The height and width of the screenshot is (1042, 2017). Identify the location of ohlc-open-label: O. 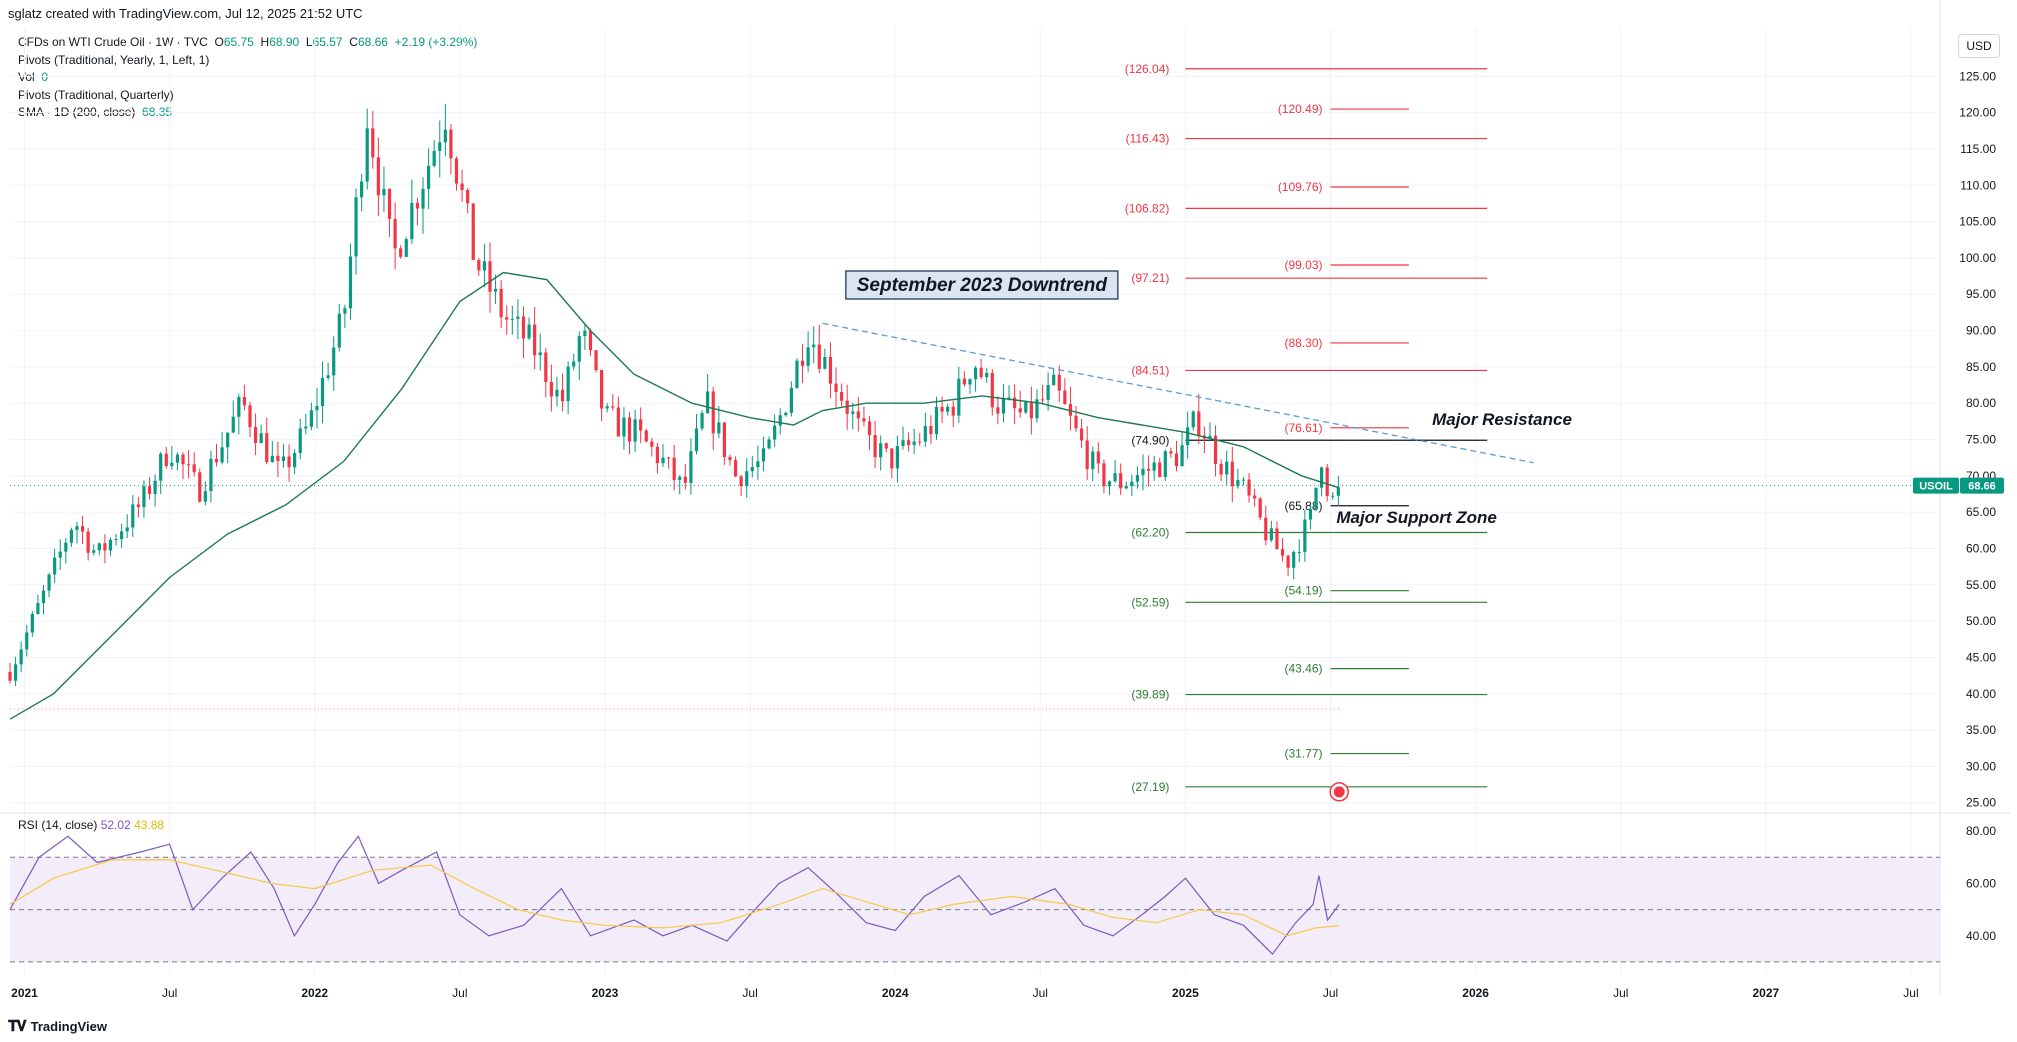
(219, 42).